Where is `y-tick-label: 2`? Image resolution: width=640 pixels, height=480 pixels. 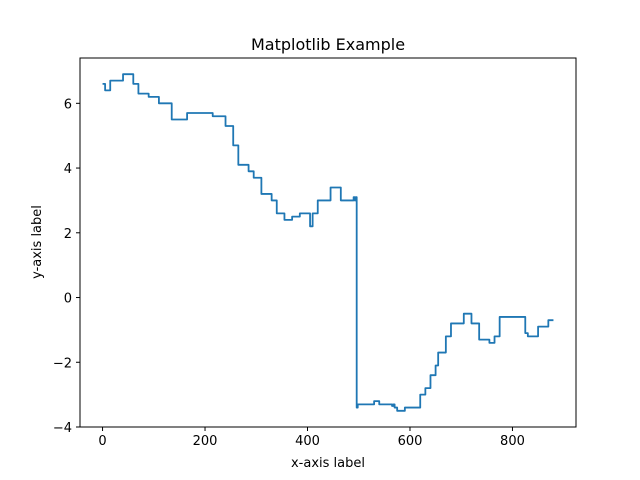
y-tick-label: 2 is located at coordinates (68, 234).